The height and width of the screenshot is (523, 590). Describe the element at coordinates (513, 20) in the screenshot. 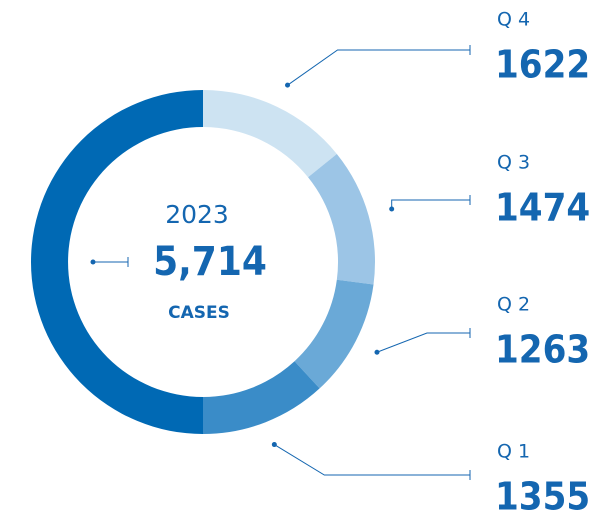

I see `category-label: Q 4` at that location.